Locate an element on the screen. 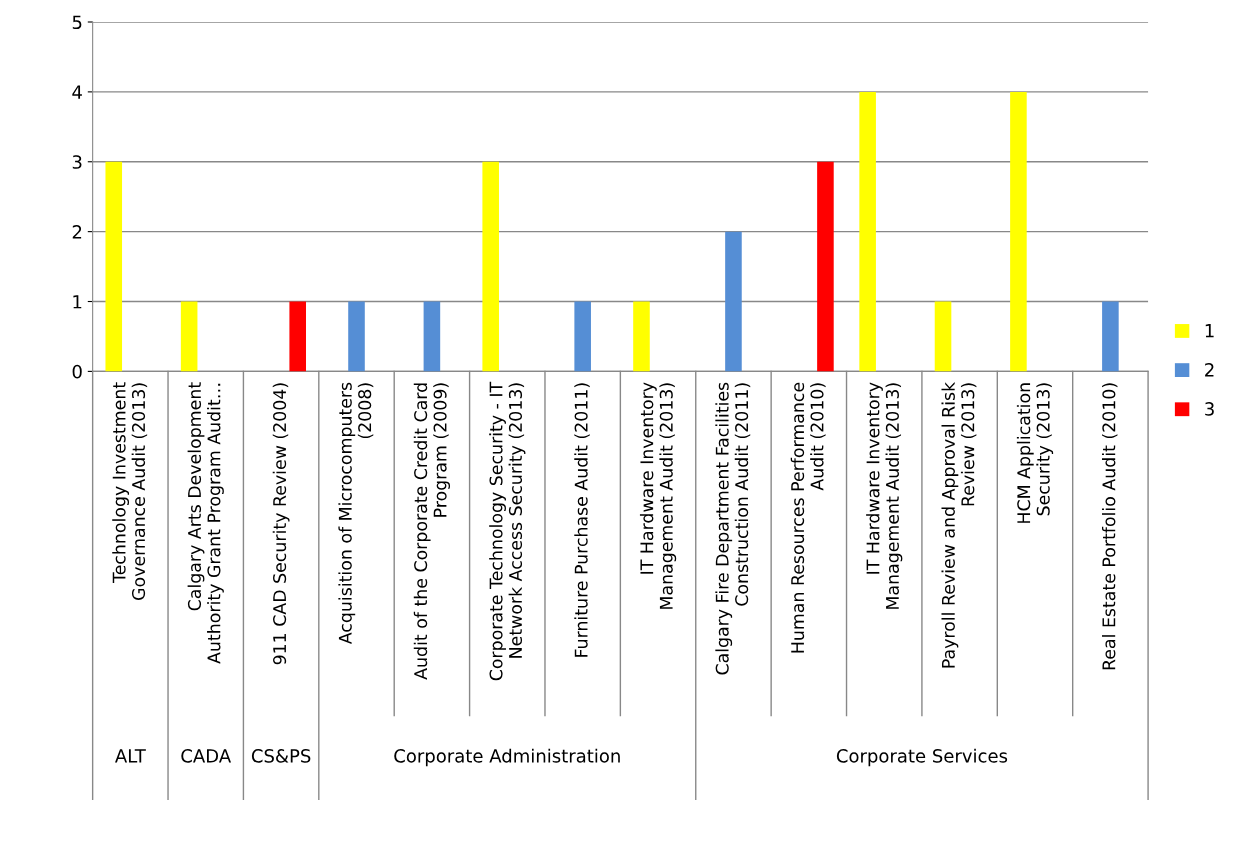 This screenshot has width=1252, height=846. y-tick-label: 2 is located at coordinates (77, 232).